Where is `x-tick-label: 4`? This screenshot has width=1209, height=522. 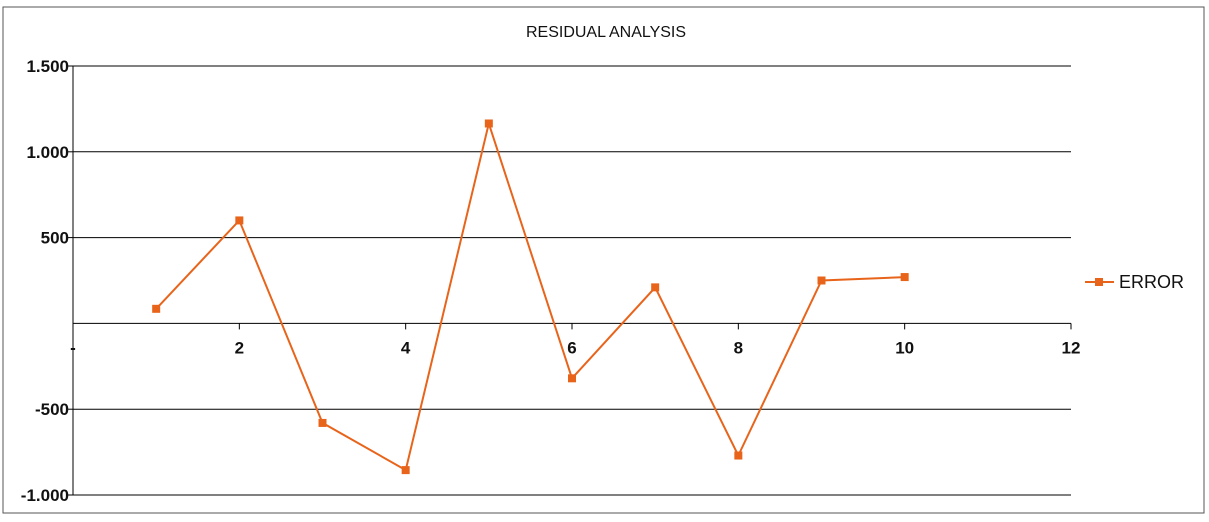 x-tick-label: 4 is located at coordinates (406, 347).